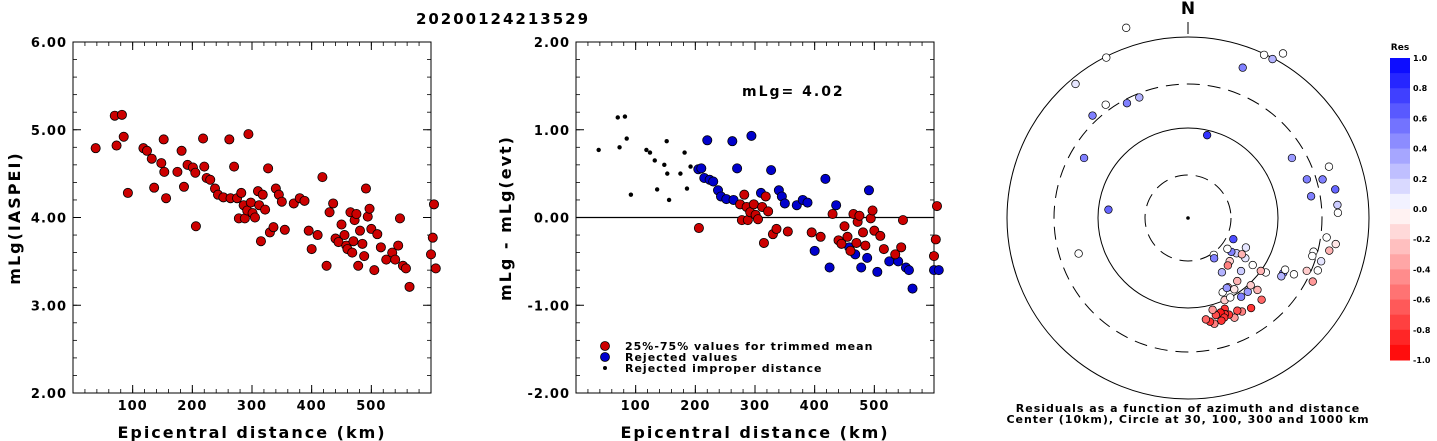 Image resolution: width=1437 pixels, height=441 pixels. What do you see at coordinates (1422, 300) in the screenshot?
I see `colorbar-tick-label: -0.6` at bounding box center [1422, 300].